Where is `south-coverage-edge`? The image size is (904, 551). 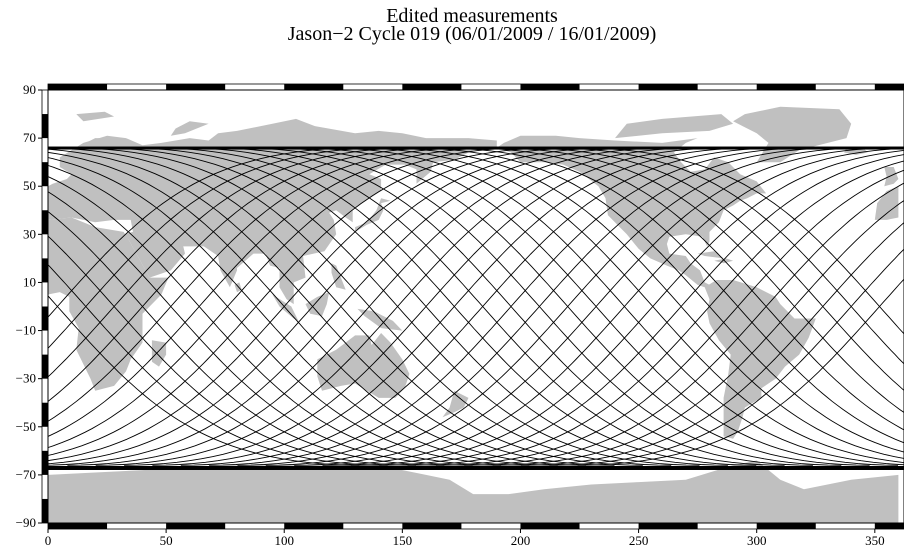 south-coverage-edge is located at coordinates (476, 467).